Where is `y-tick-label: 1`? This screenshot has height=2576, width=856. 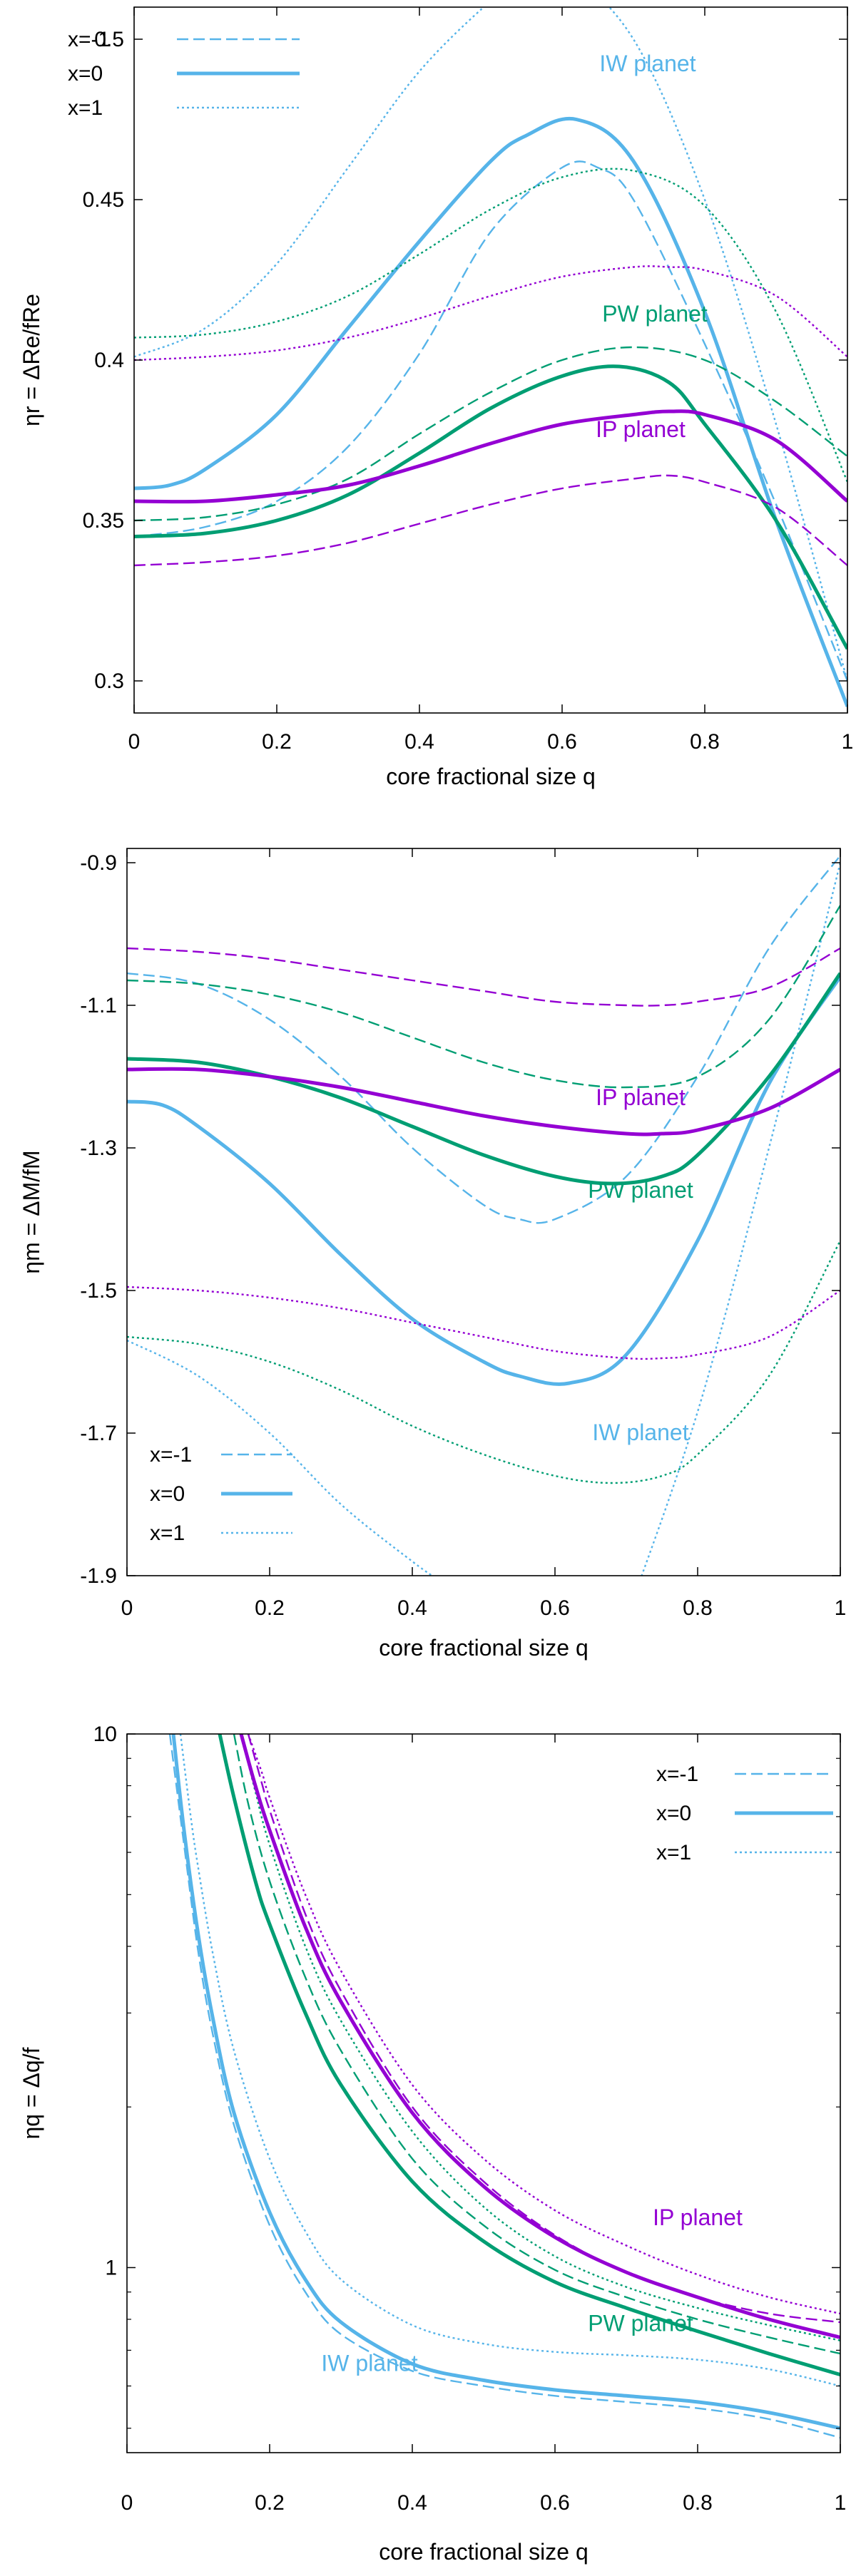
y-tick-label: 1 is located at coordinates (111, 2267).